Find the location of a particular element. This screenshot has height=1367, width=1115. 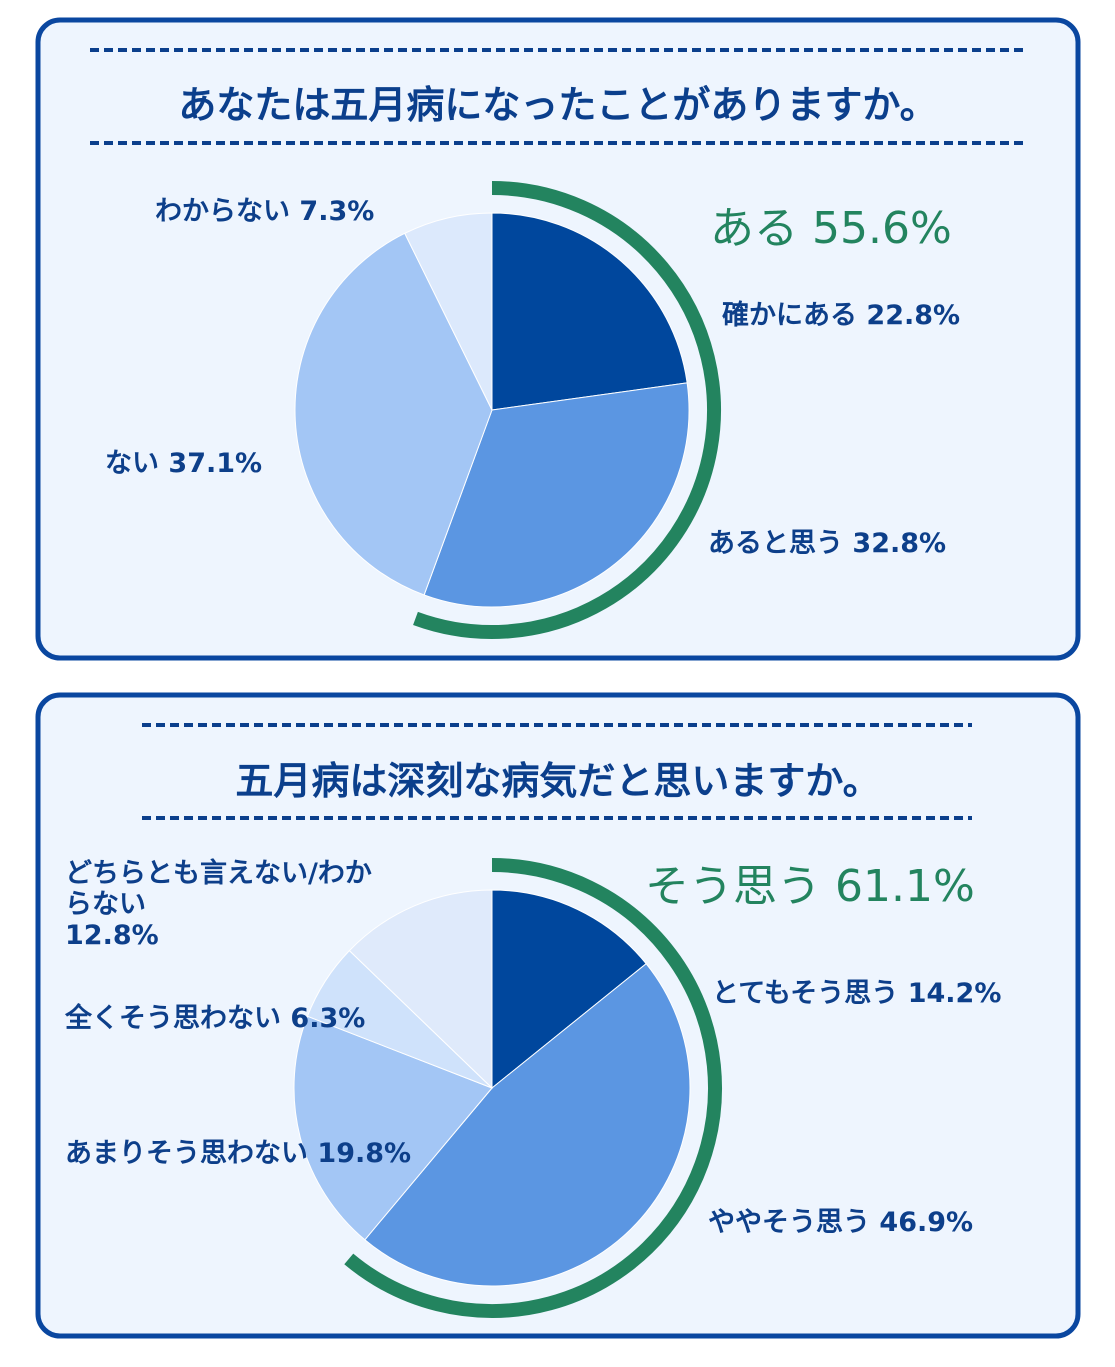

slice-label: あると思う 32.8% is located at coordinates (827, 543).